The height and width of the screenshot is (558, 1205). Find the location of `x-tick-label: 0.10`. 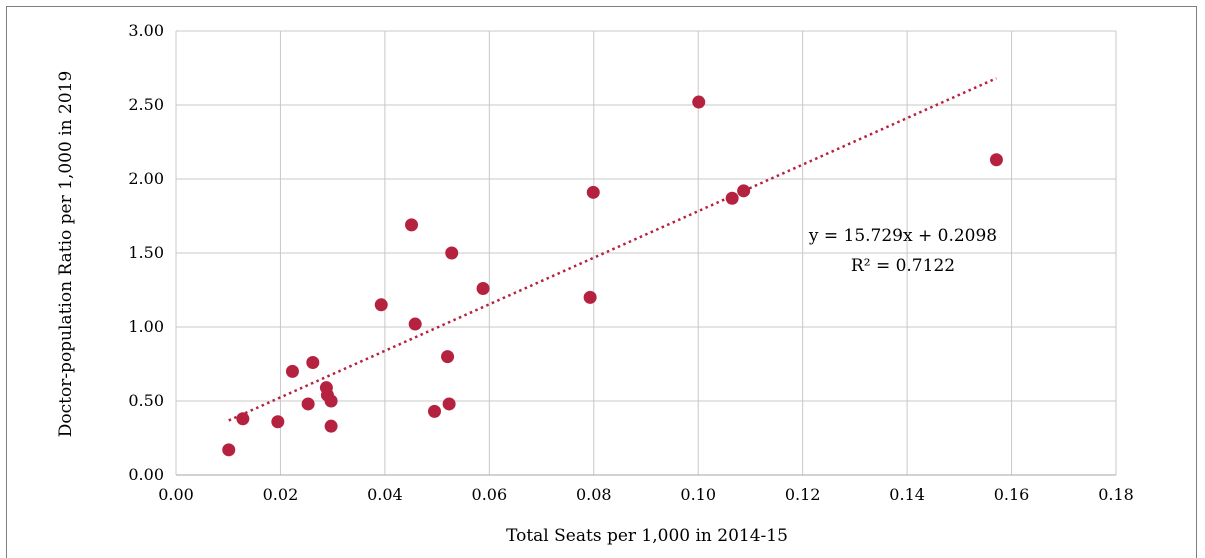

x-tick-label: 0.10 is located at coordinates (698, 494).